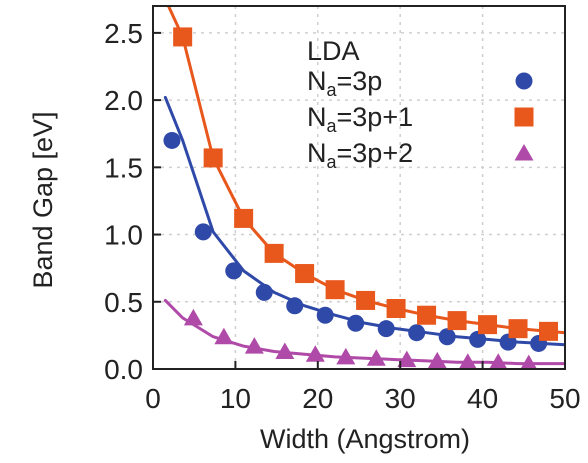 The height and width of the screenshot is (463, 588). What do you see at coordinates (365, 439) in the screenshot?
I see `x-axis-title: Width (Angstrom)` at bounding box center [365, 439].